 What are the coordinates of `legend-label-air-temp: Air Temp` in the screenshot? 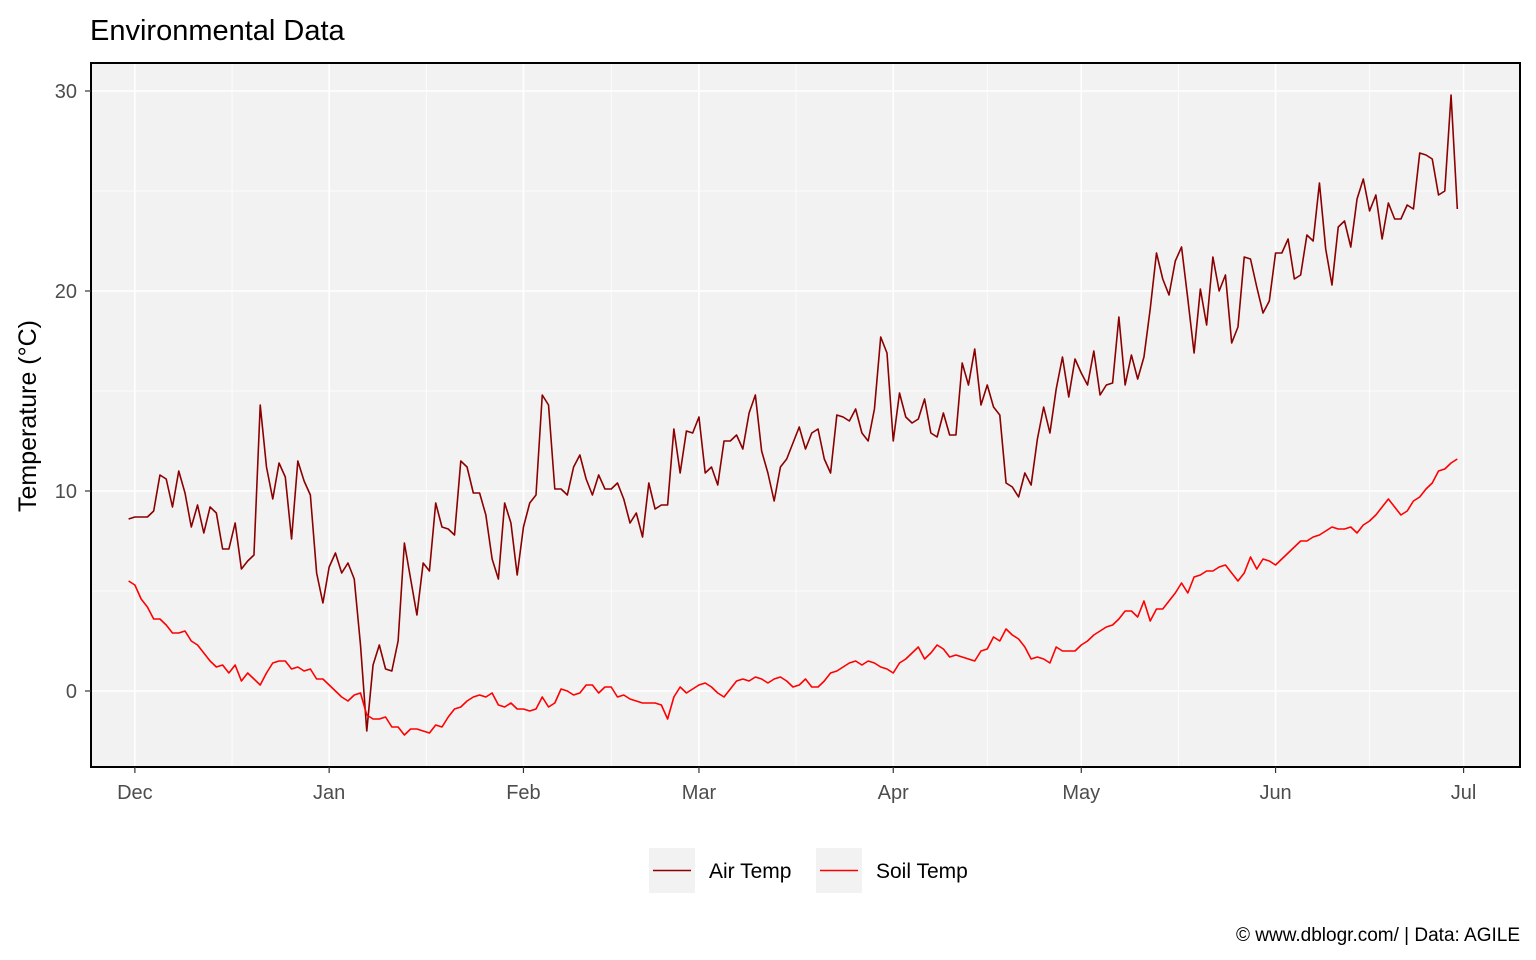 It's located at (750, 871).